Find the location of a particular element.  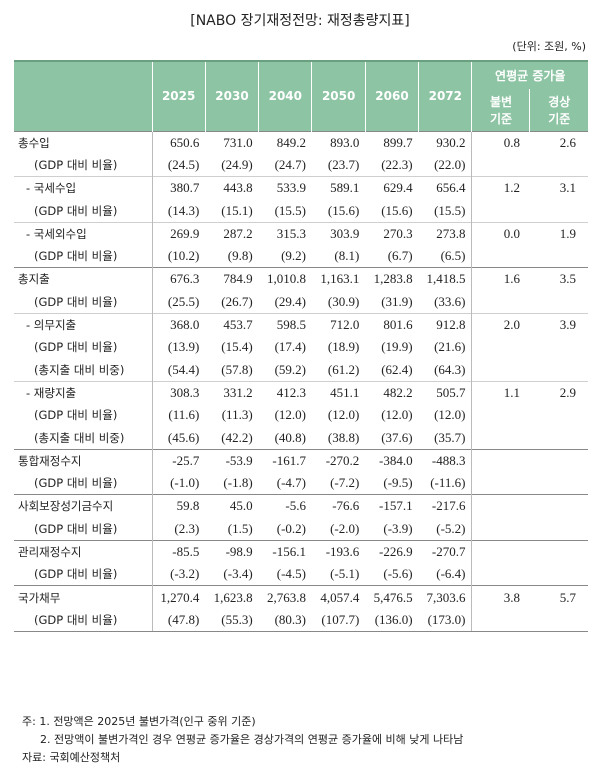

value-cell: (-2.0) is located at coordinates (345, 528).